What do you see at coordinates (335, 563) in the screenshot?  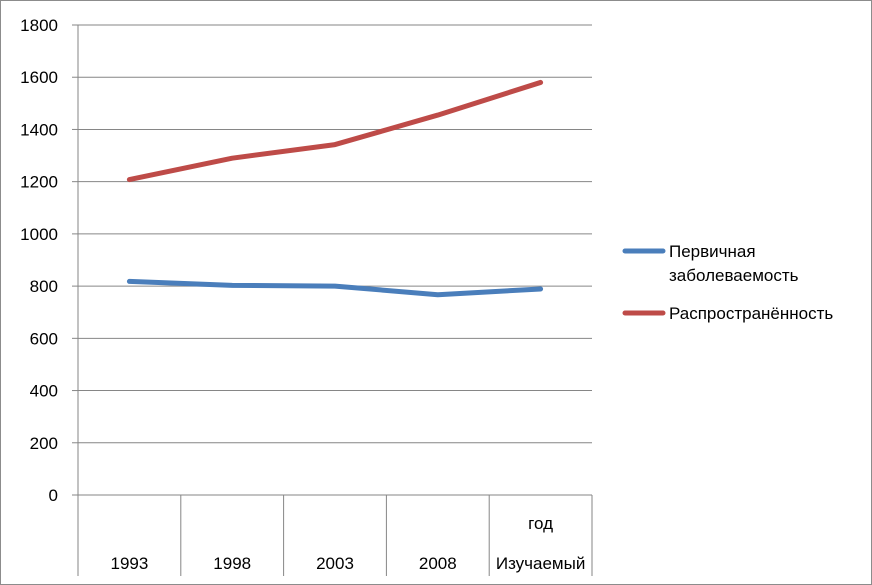 I see `x-tick-label: 2003` at bounding box center [335, 563].